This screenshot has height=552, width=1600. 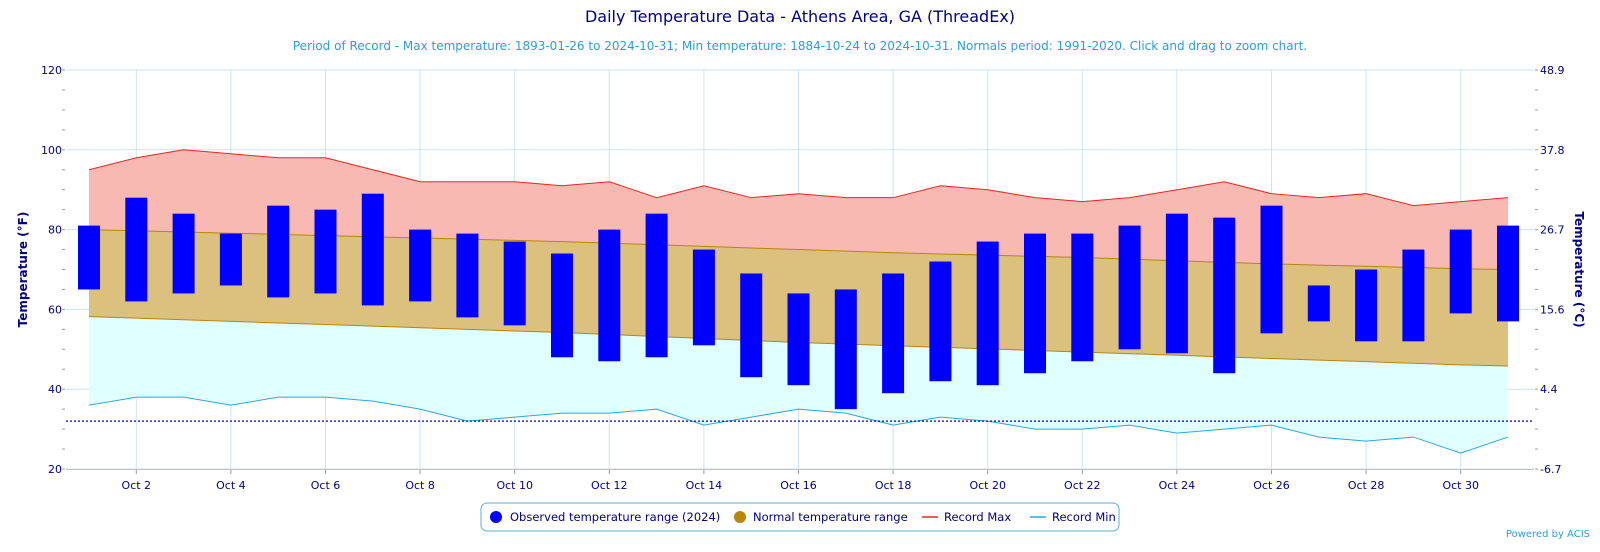 I want to click on y-axis-title: Temperature (°F), so click(x=23, y=270).